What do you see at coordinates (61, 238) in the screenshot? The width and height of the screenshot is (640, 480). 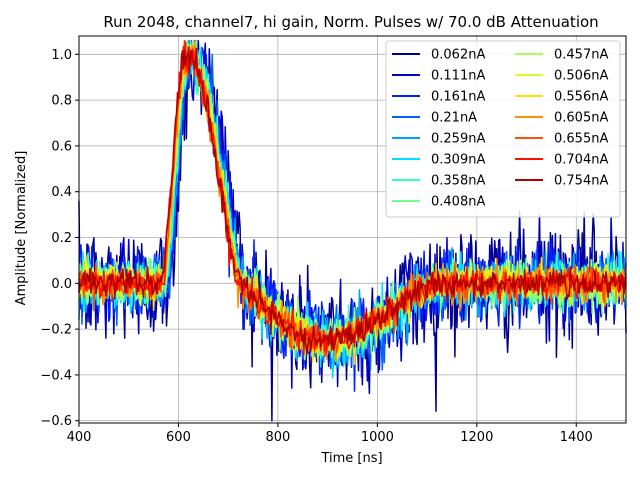 I see `y-tick-label: 0.2` at bounding box center [61, 238].